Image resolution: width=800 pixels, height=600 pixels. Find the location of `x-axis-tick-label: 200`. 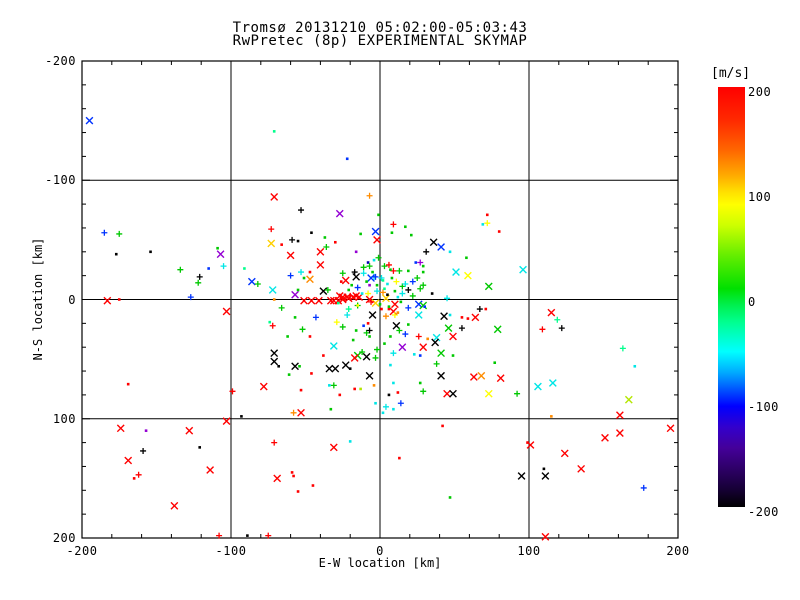

x-axis-tick-label: 200 is located at coordinates (678, 551).